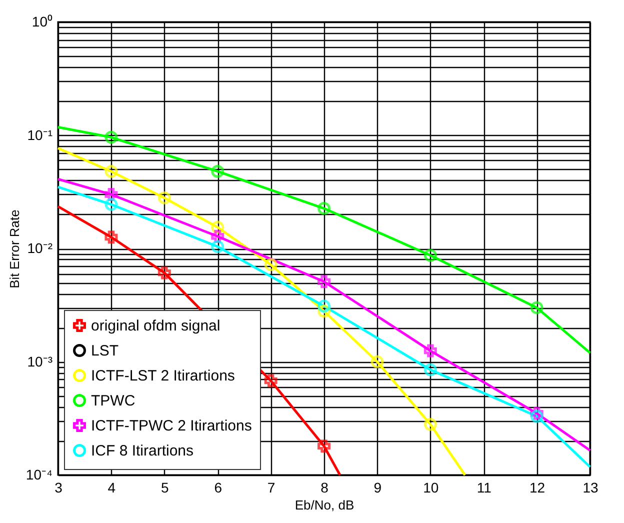  I want to click on legend-label: LST, so click(105, 351).